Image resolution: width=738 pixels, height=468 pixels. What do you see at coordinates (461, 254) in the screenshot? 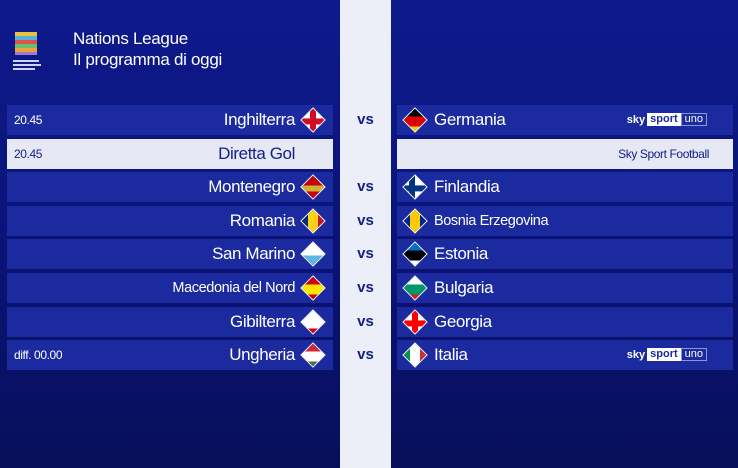
I see `away-team: Estonia` at bounding box center [461, 254].